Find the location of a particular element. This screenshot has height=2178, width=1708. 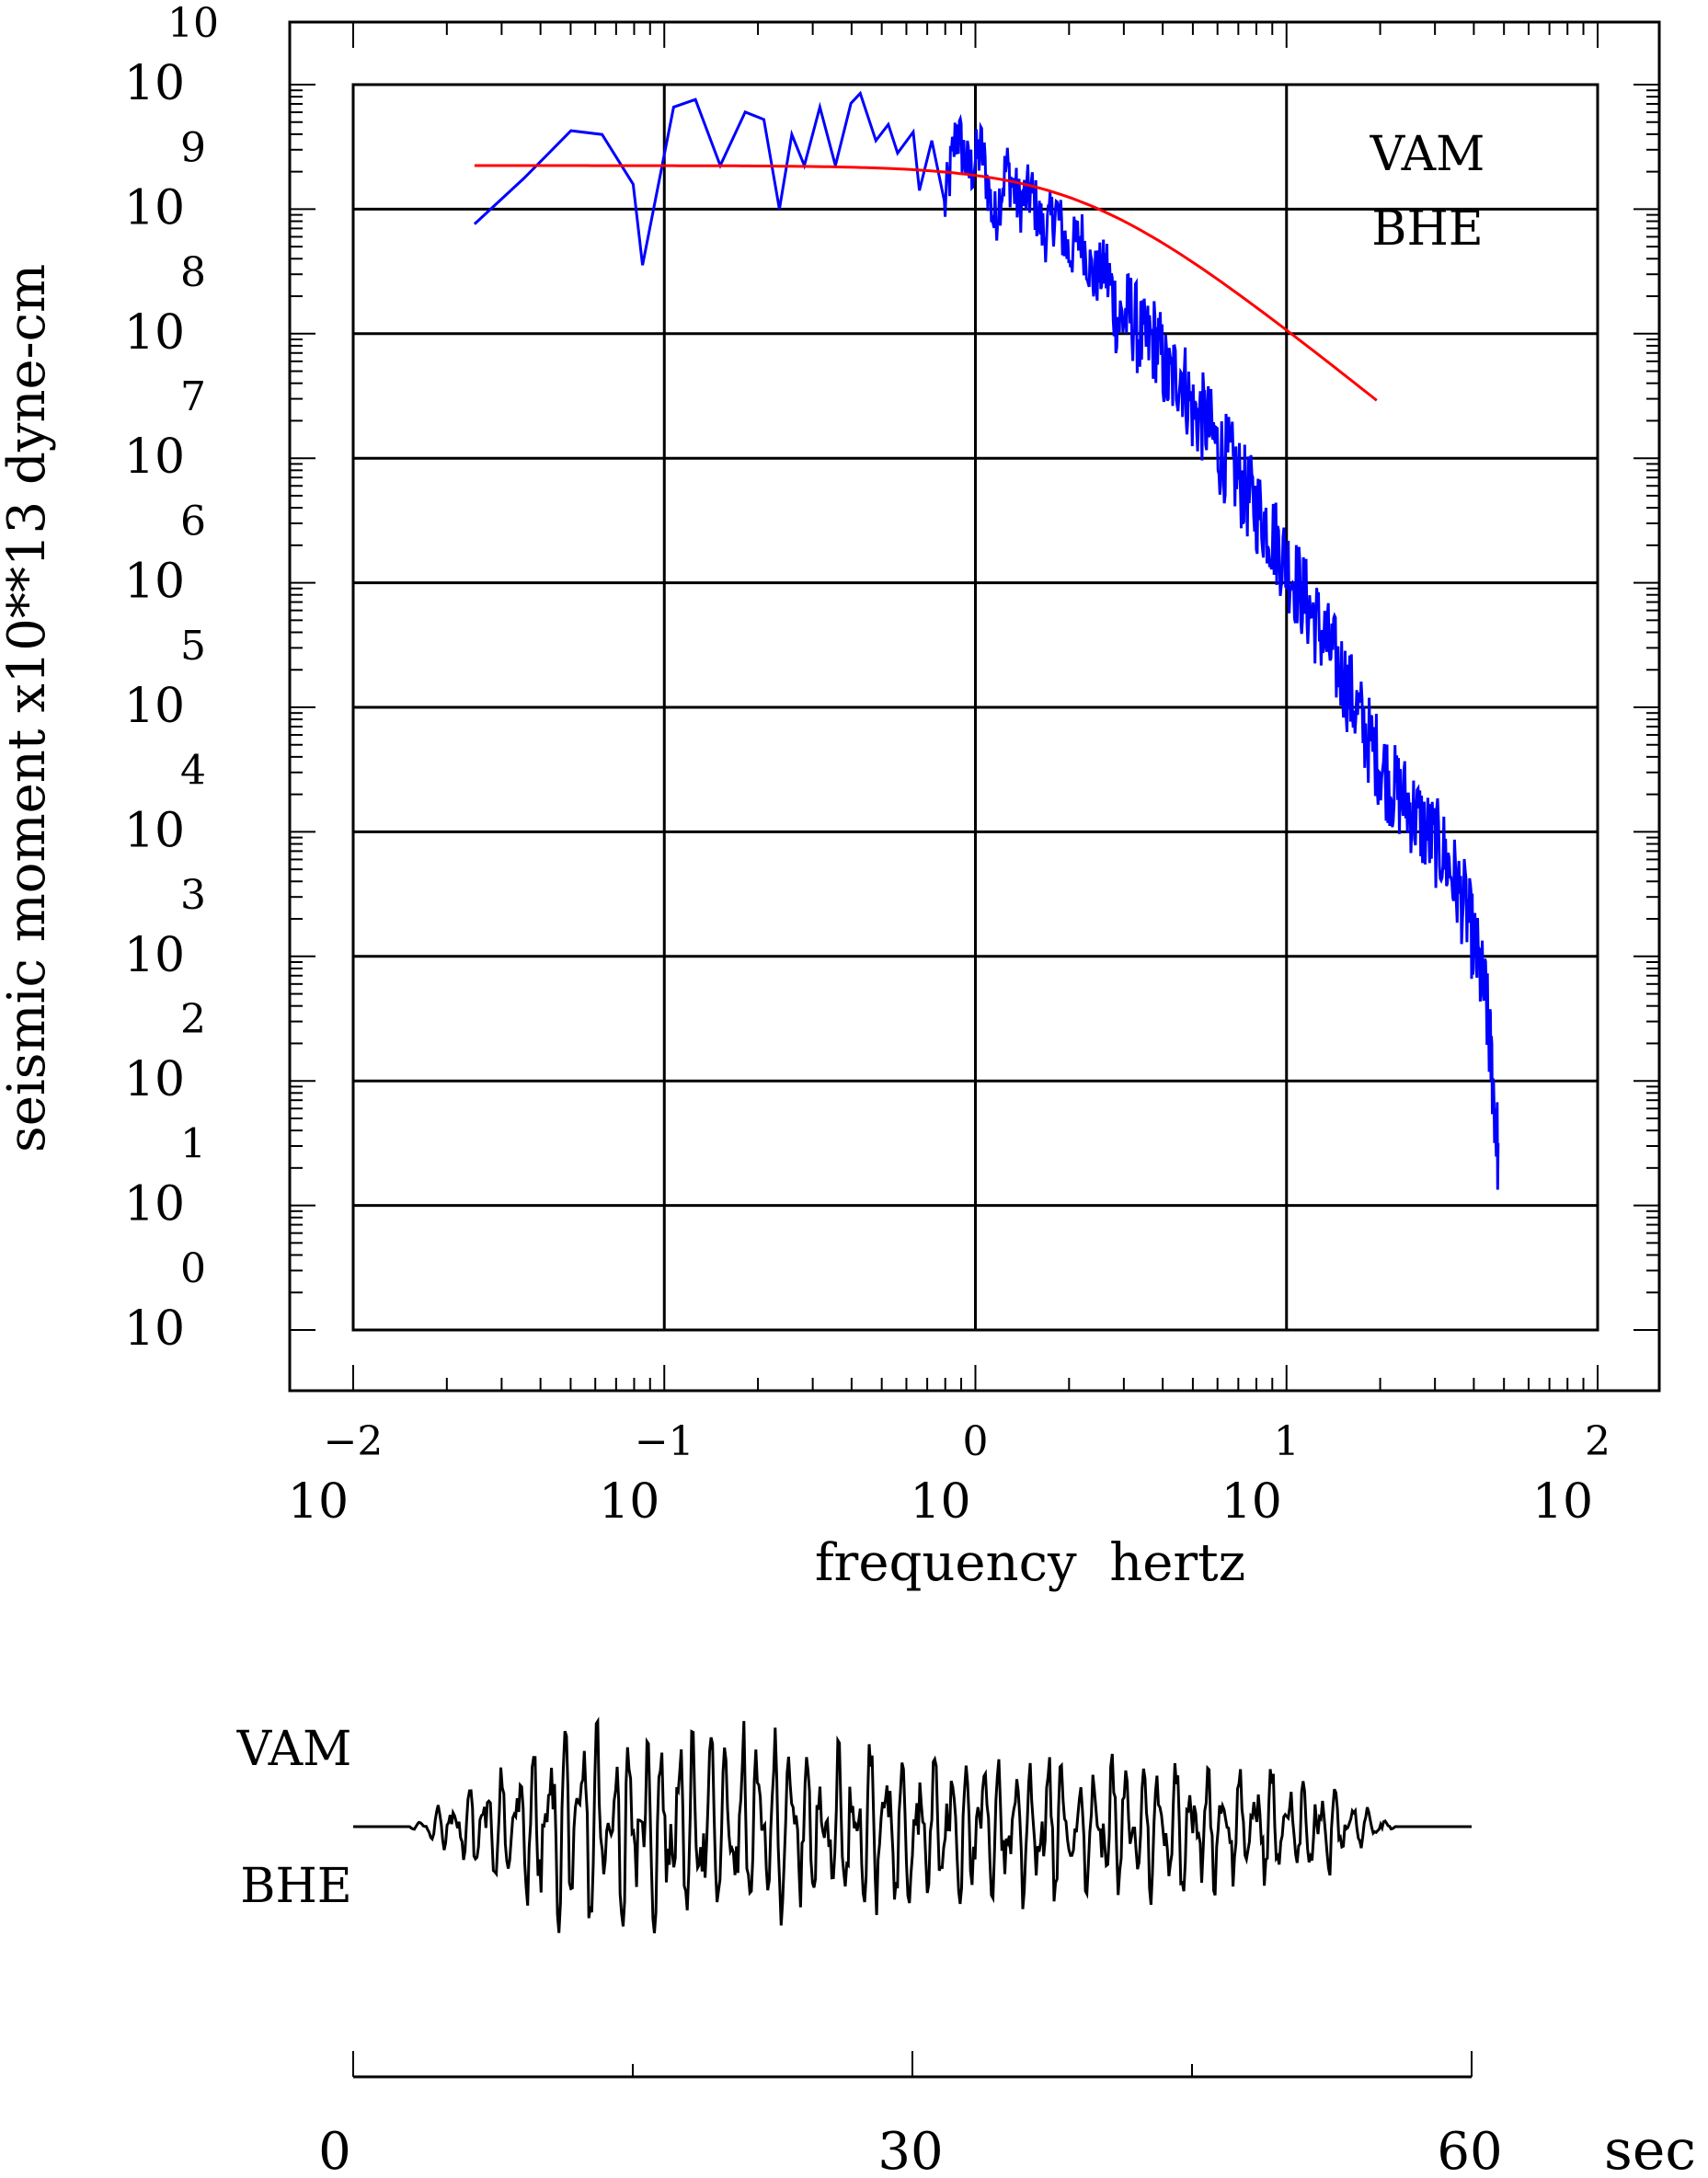

waveform-series is located at coordinates (912, 1825).